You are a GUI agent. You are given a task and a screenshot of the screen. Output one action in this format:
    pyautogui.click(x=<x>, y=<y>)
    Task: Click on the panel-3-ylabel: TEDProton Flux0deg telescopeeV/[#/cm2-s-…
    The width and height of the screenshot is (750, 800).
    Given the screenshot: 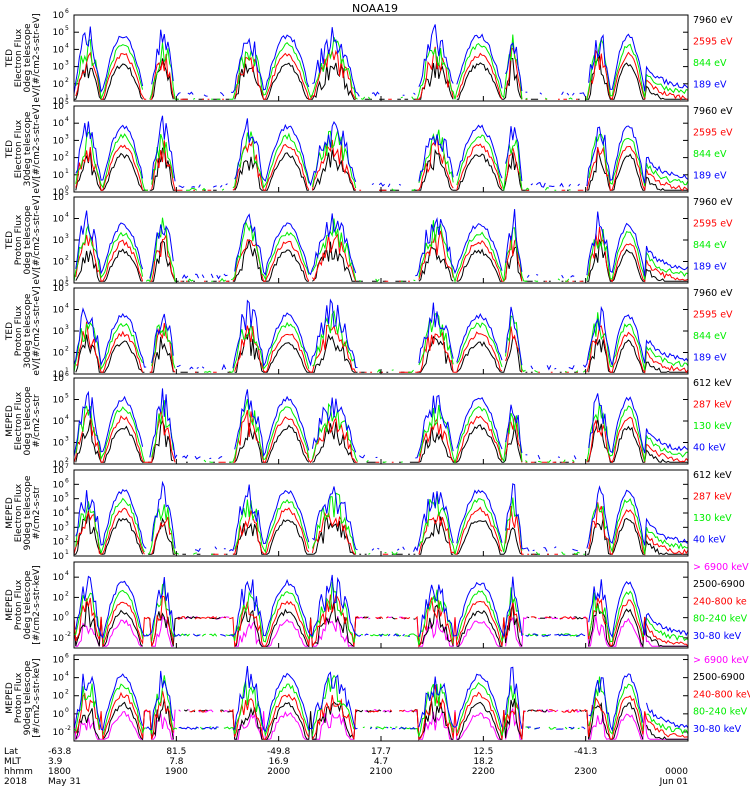 What is the action you would take?
    pyautogui.click(x=23, y=239)
    